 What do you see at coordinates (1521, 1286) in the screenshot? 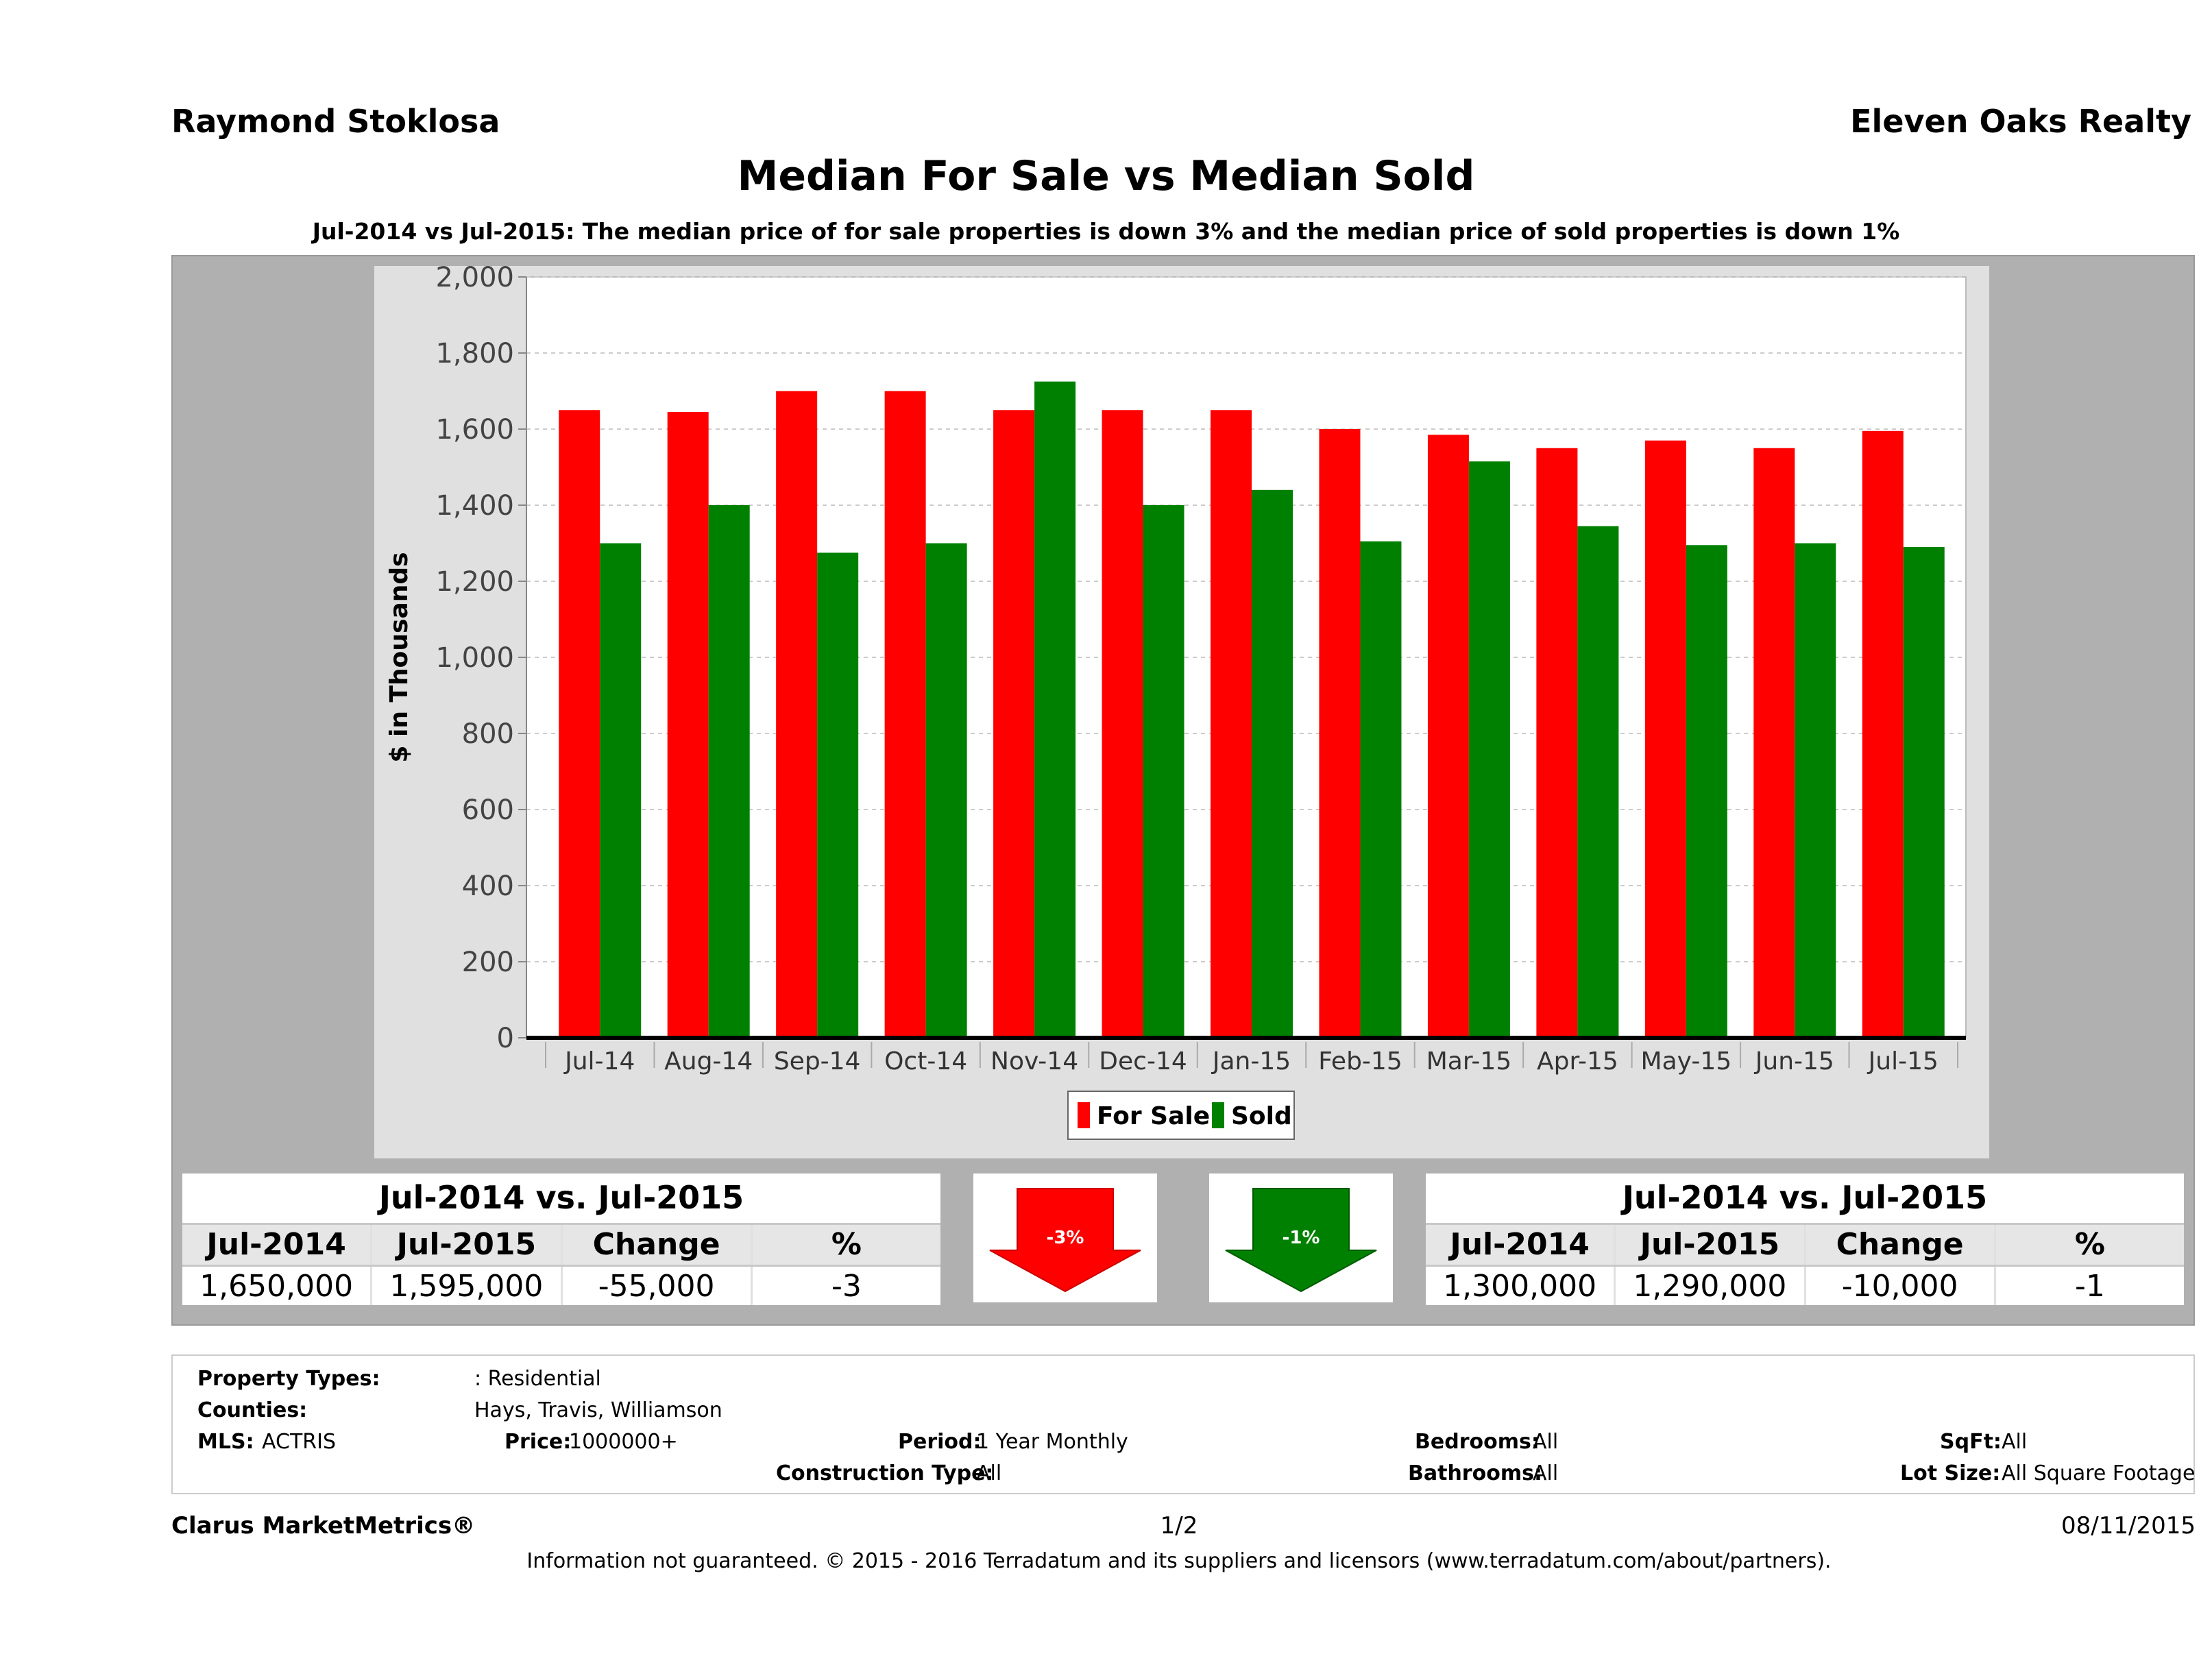
I see `stats-value-cell: 1,300,000` at bounding box center [1521, 1286].